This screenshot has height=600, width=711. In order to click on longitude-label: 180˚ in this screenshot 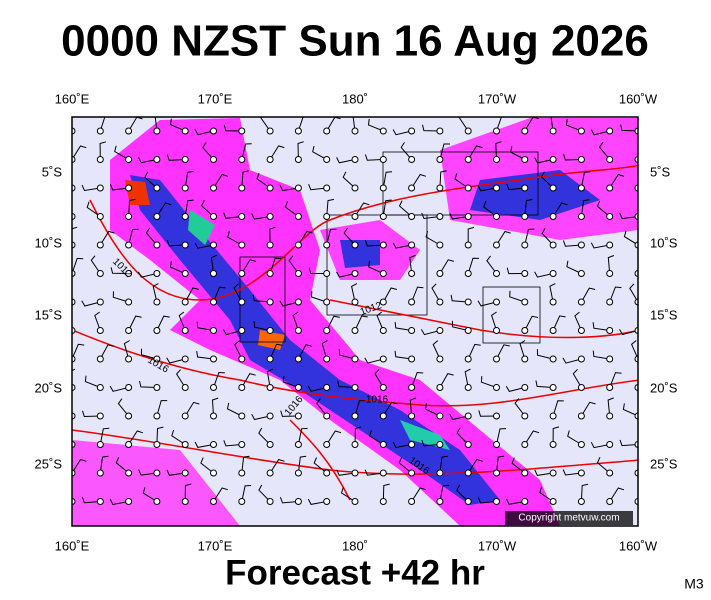, I will do `click(355, 98)`.